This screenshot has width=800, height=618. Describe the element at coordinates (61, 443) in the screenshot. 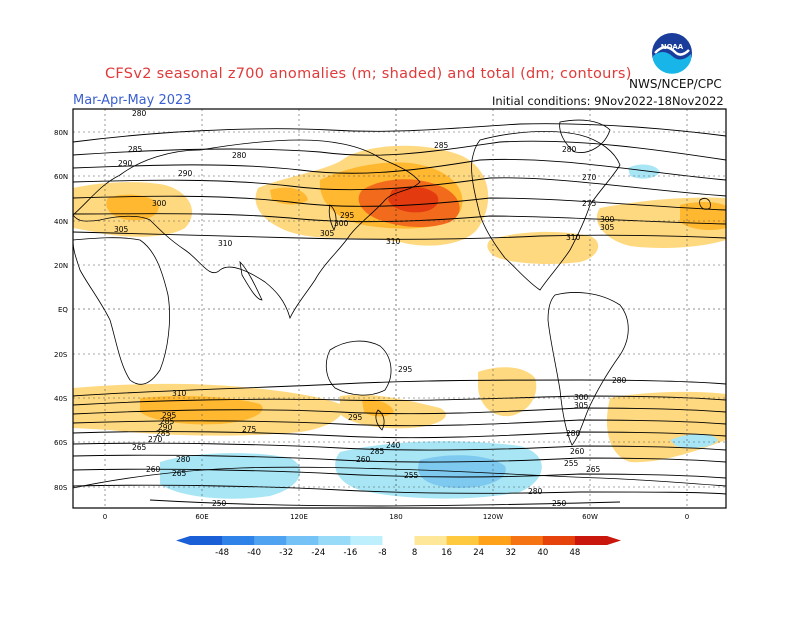

I see `lat-label: 60S` at that location.